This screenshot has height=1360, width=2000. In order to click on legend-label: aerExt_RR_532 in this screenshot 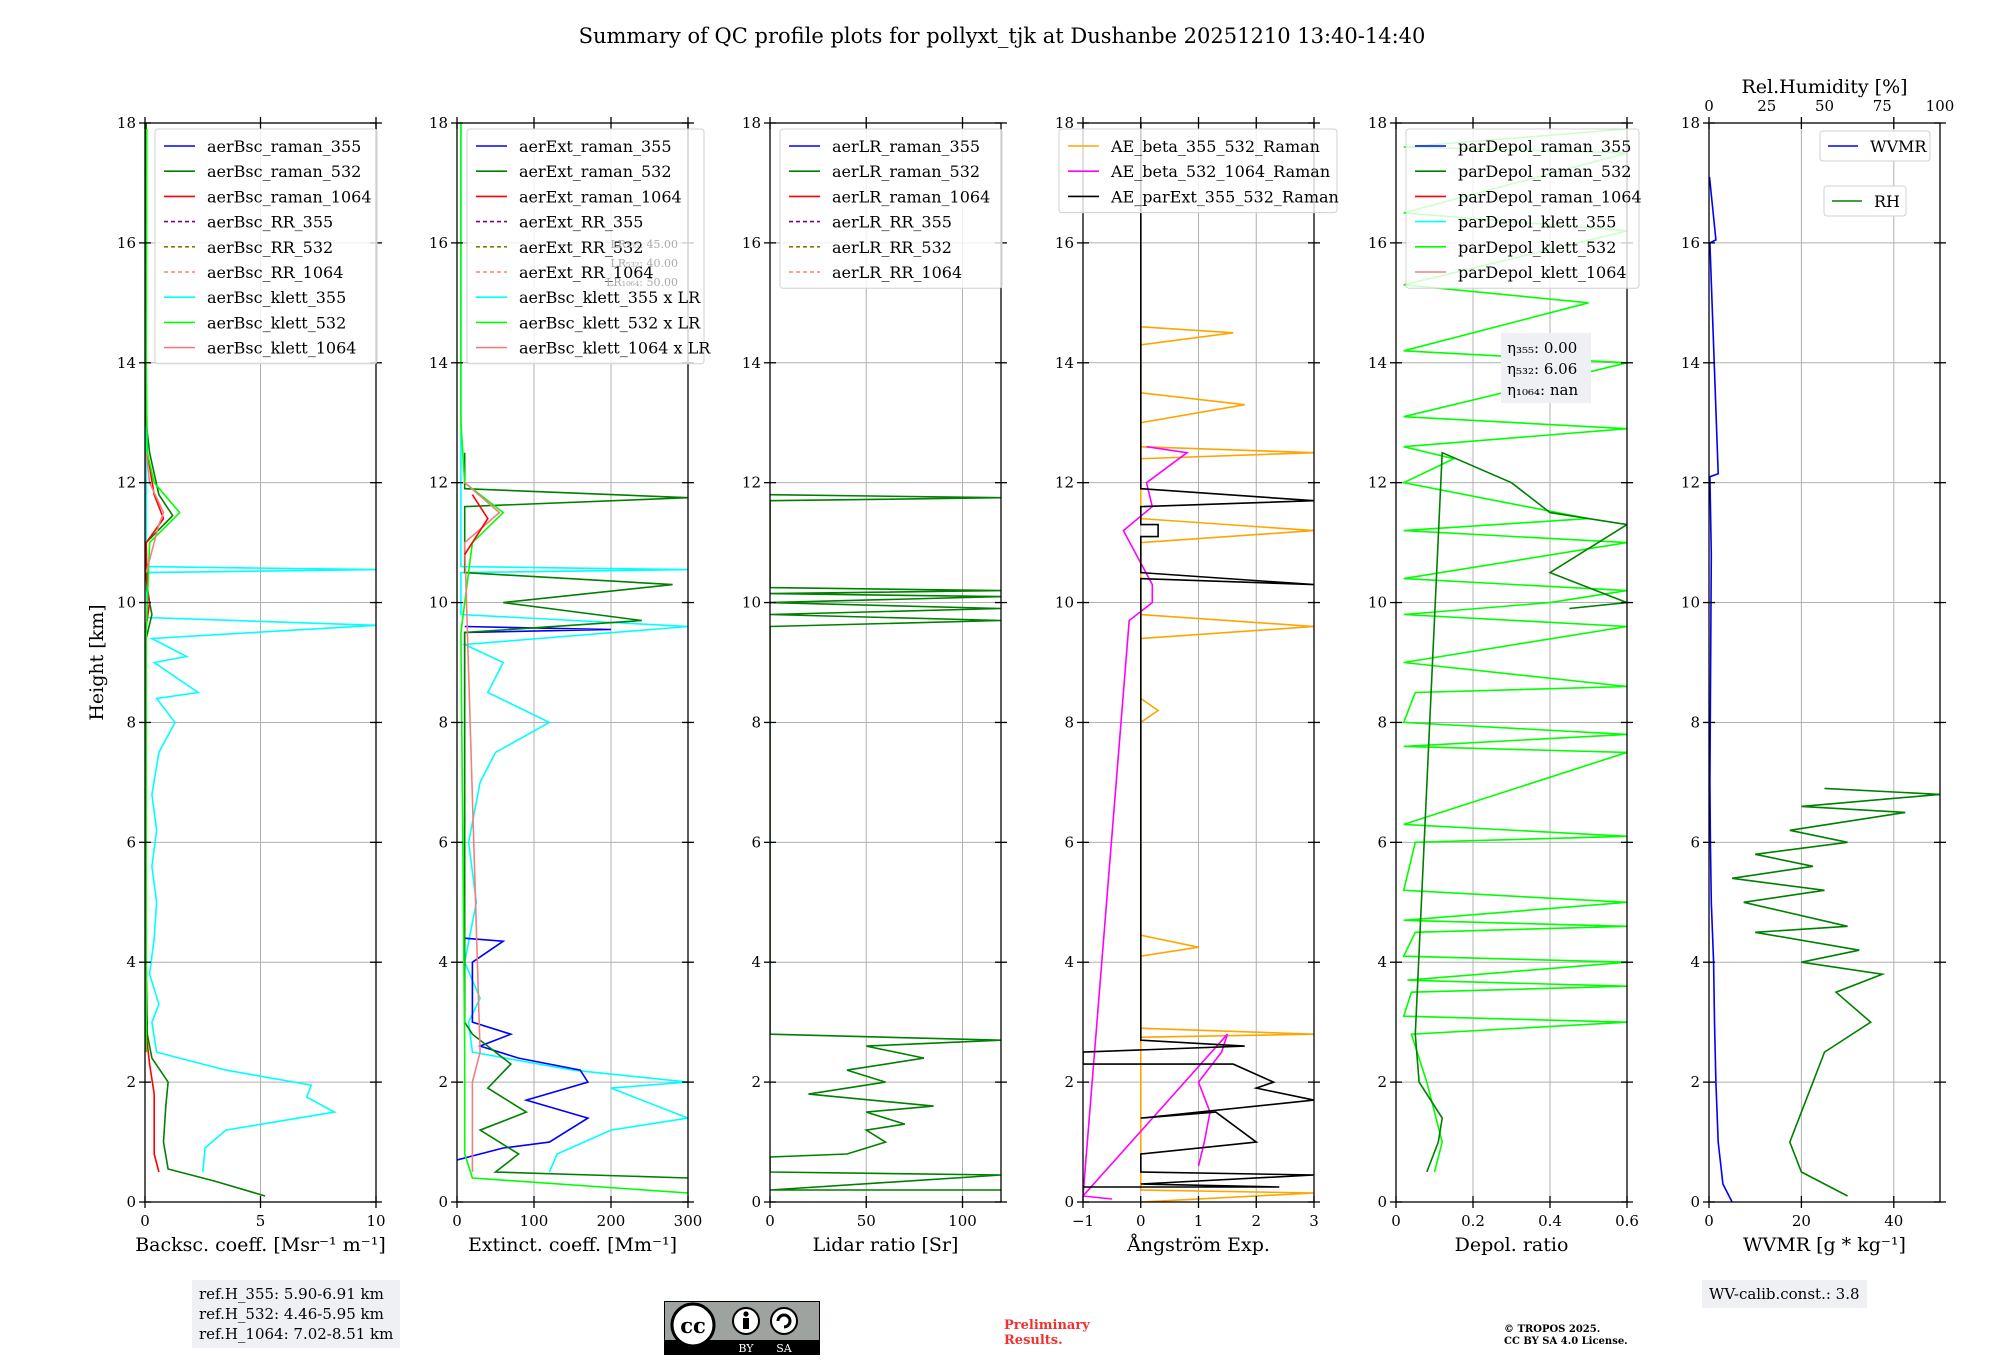, I will do `click(581, 247)`.